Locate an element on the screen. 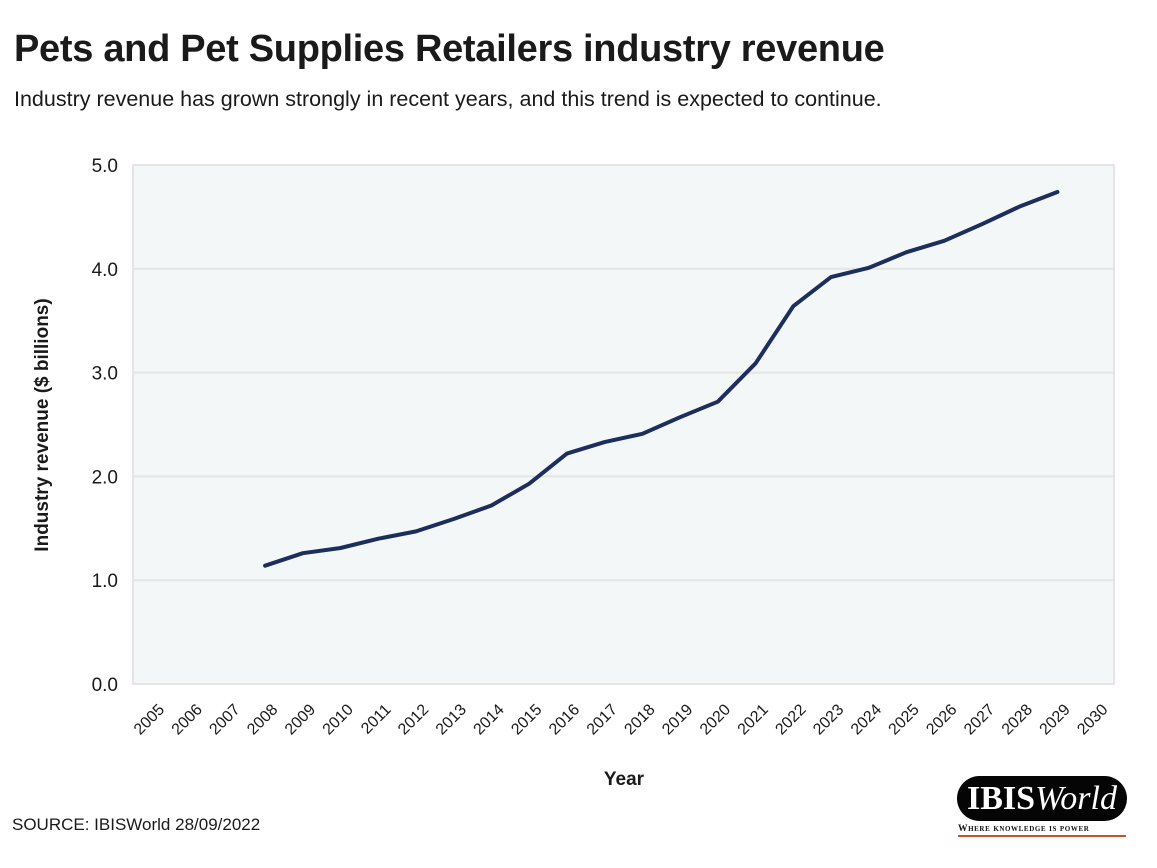 This screenshot has width=1157, height=868. x-tick-label: 2029 is located at coordinates (1055, 719).